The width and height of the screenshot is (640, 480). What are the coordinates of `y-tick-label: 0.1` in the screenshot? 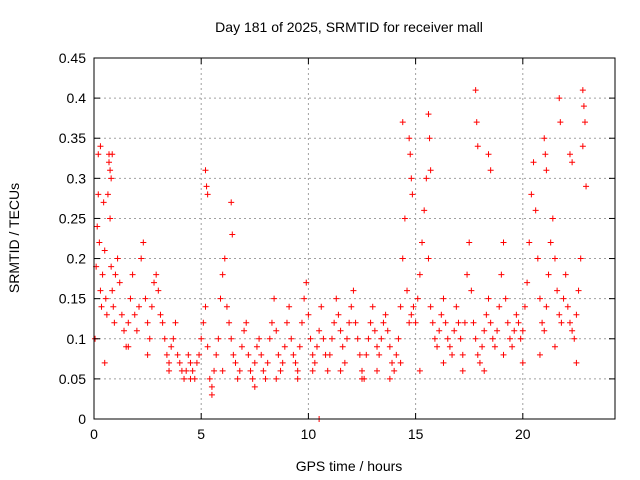 It's located at (77, 339).